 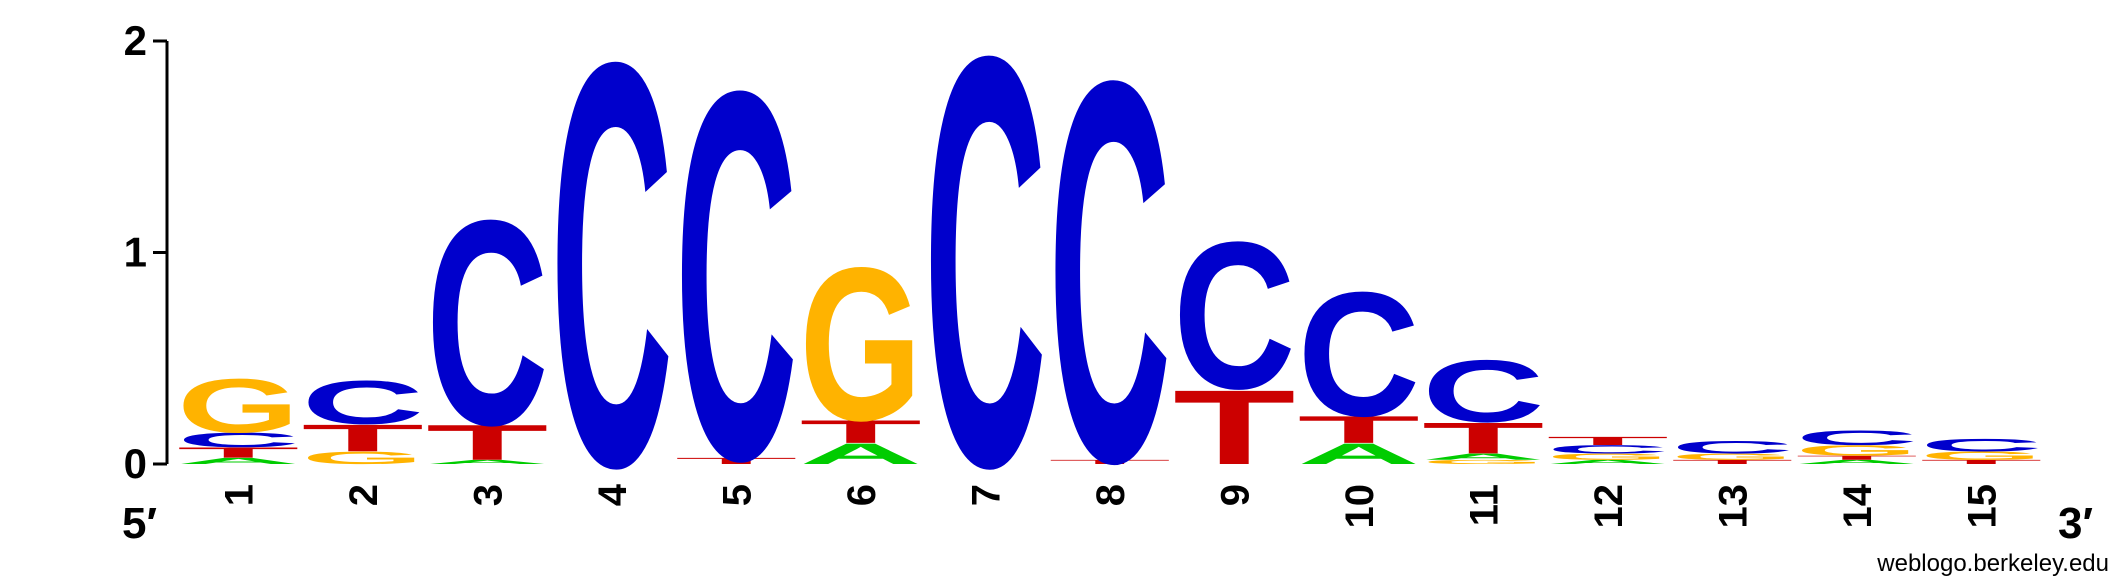 I want to click on logo-column-10: ATC, so click(x=1359, y=362).